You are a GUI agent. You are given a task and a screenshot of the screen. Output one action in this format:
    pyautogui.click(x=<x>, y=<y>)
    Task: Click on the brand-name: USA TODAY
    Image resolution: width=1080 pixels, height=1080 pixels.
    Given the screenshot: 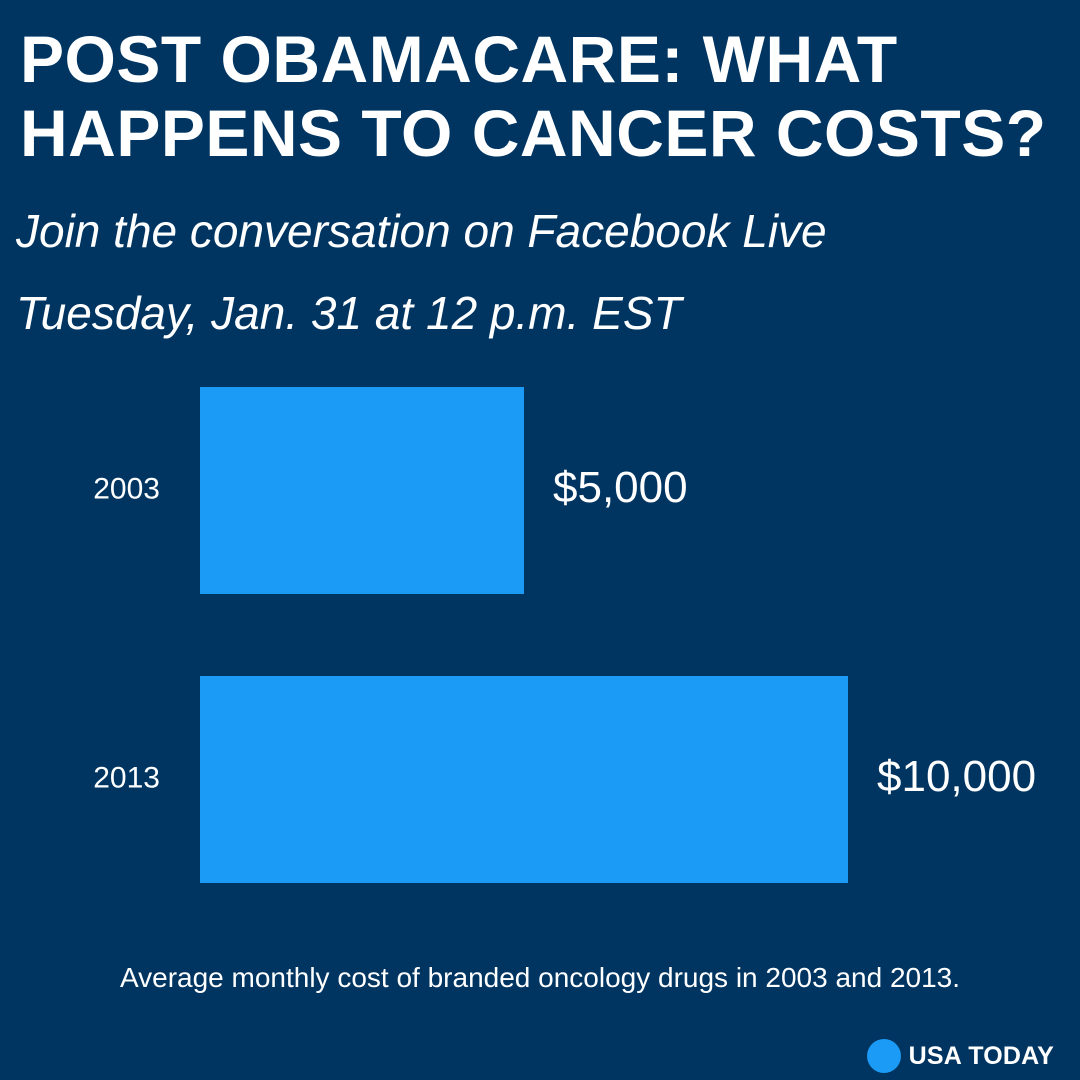 What is the action you would take?
    pyautogui.click(x=981, y=1056)
    